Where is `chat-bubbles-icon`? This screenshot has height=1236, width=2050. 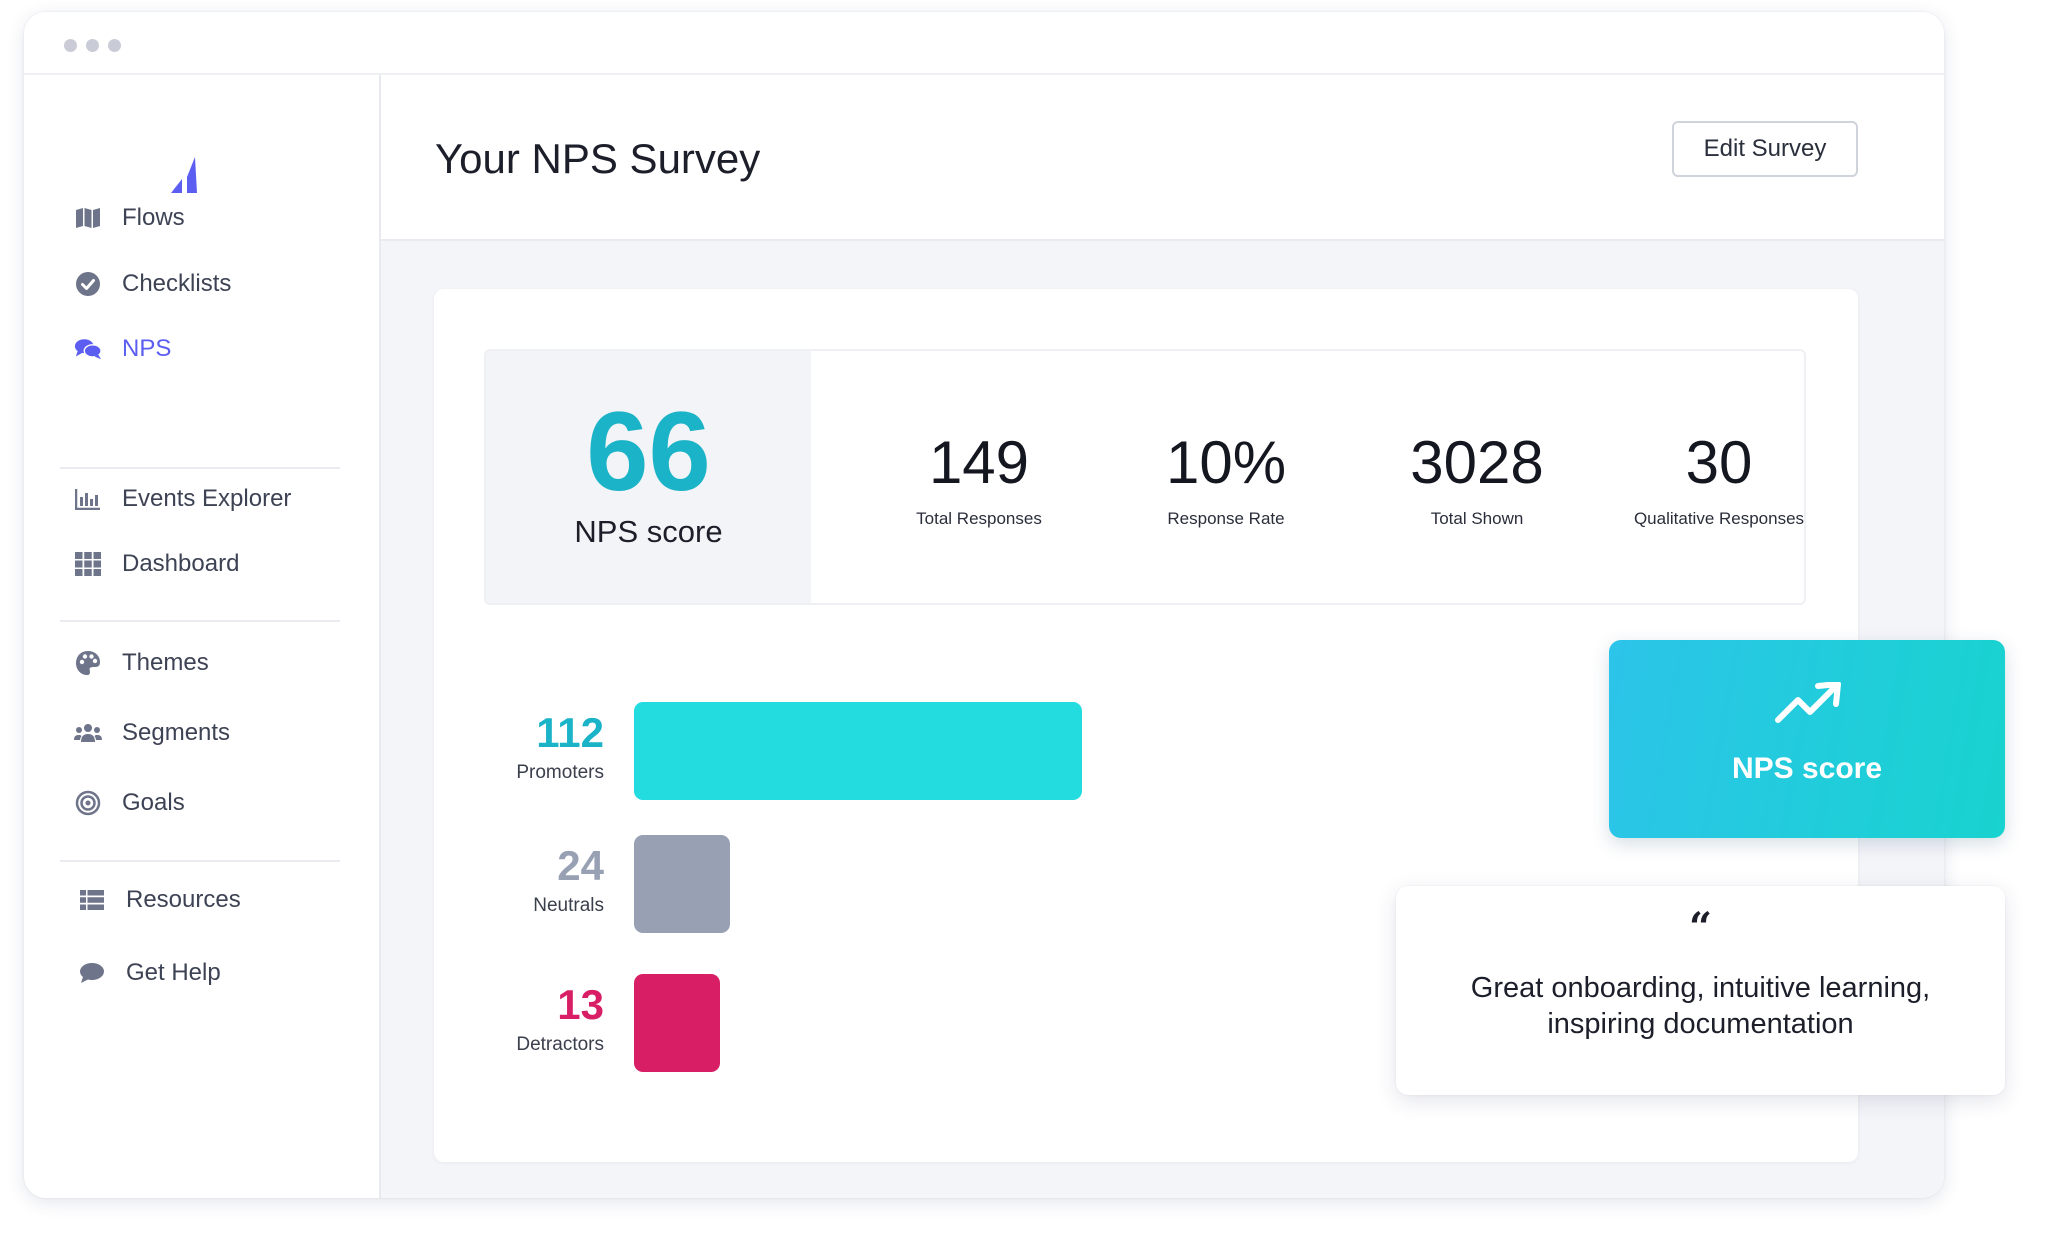
chat-bubbles-icon is located at coordinates (88, 349).